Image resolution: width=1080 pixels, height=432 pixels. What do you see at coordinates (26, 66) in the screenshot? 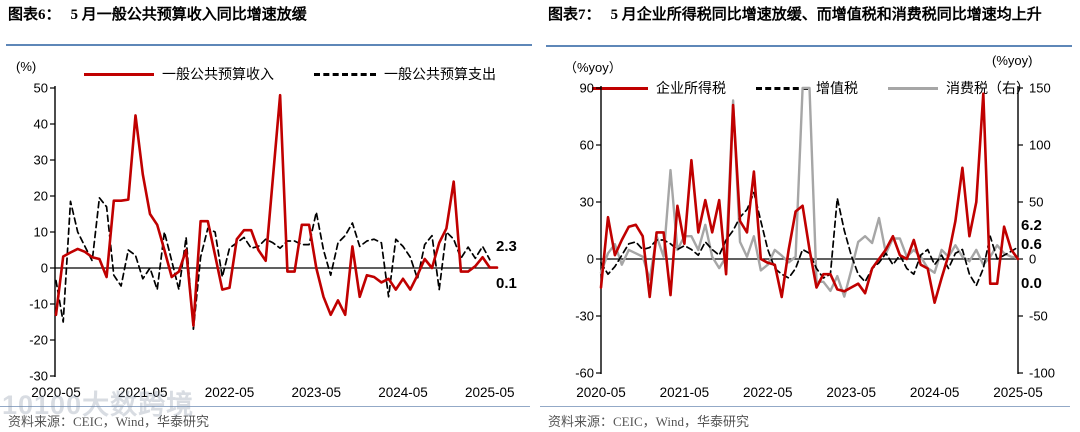
I see `y-axis-unit-left: (%)` at bounding box center [26, 66].